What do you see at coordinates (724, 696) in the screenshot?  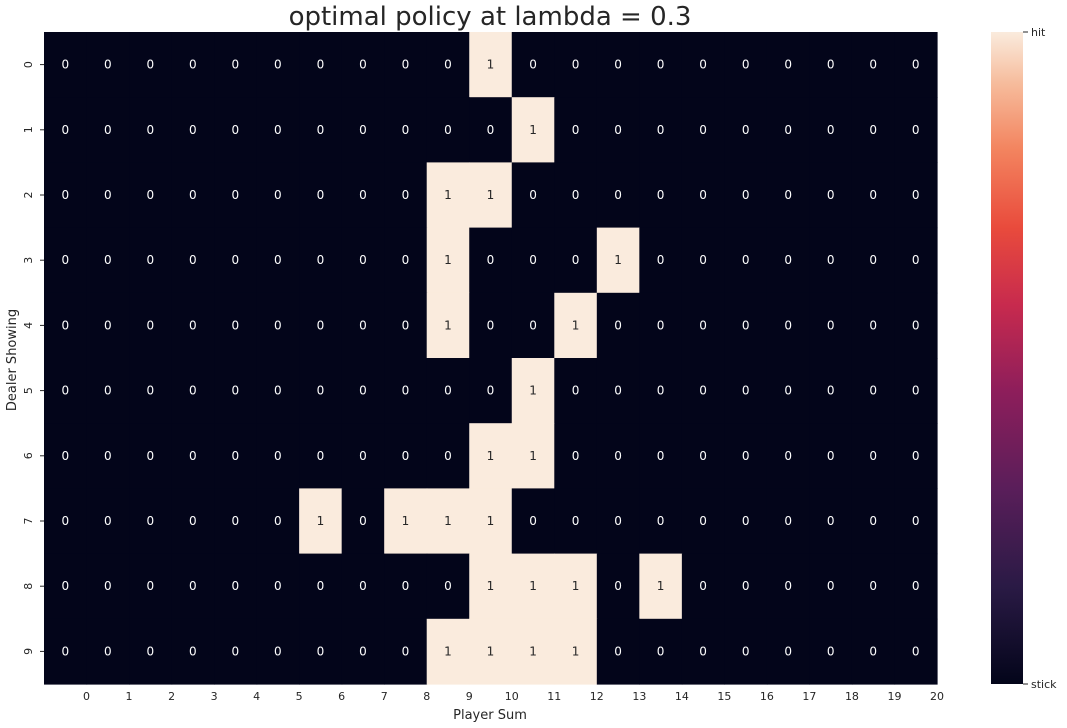 I see `x-tick-label: 15` at bounding box center [724, 696].